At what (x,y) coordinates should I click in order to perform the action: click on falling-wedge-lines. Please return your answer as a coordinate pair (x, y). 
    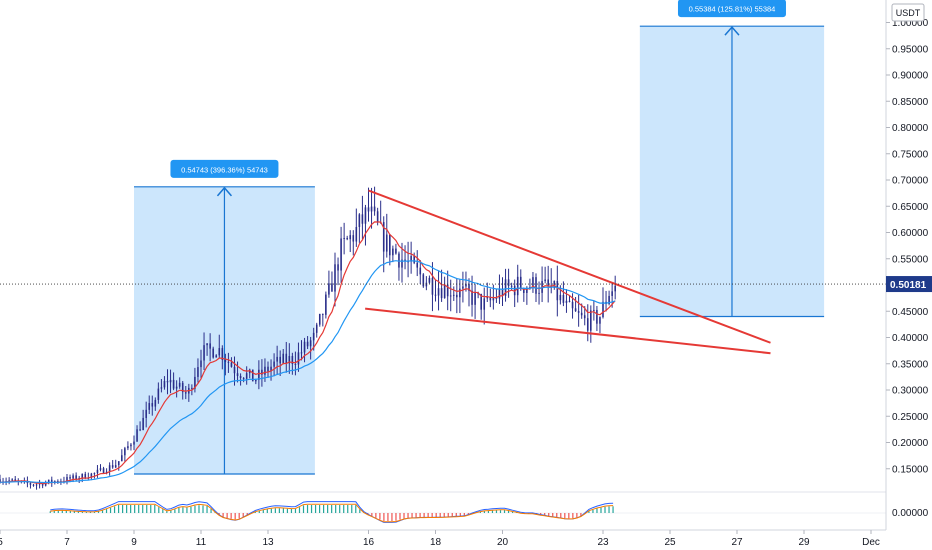
    Looking at the image, I should click on (568, 272).